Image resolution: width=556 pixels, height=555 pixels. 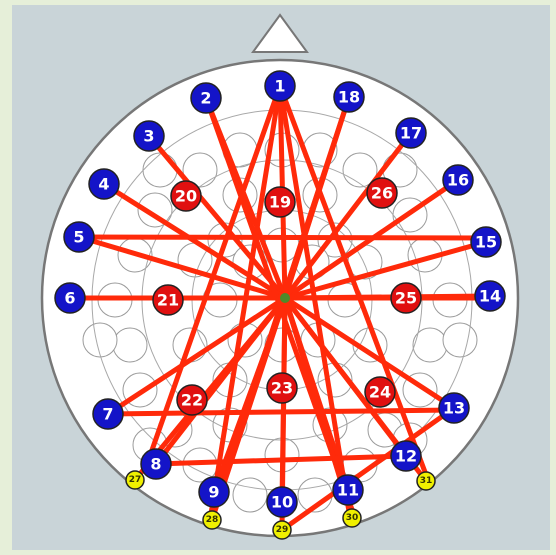 I want to click on electrode-1: 1, so click(x=280, y=86).